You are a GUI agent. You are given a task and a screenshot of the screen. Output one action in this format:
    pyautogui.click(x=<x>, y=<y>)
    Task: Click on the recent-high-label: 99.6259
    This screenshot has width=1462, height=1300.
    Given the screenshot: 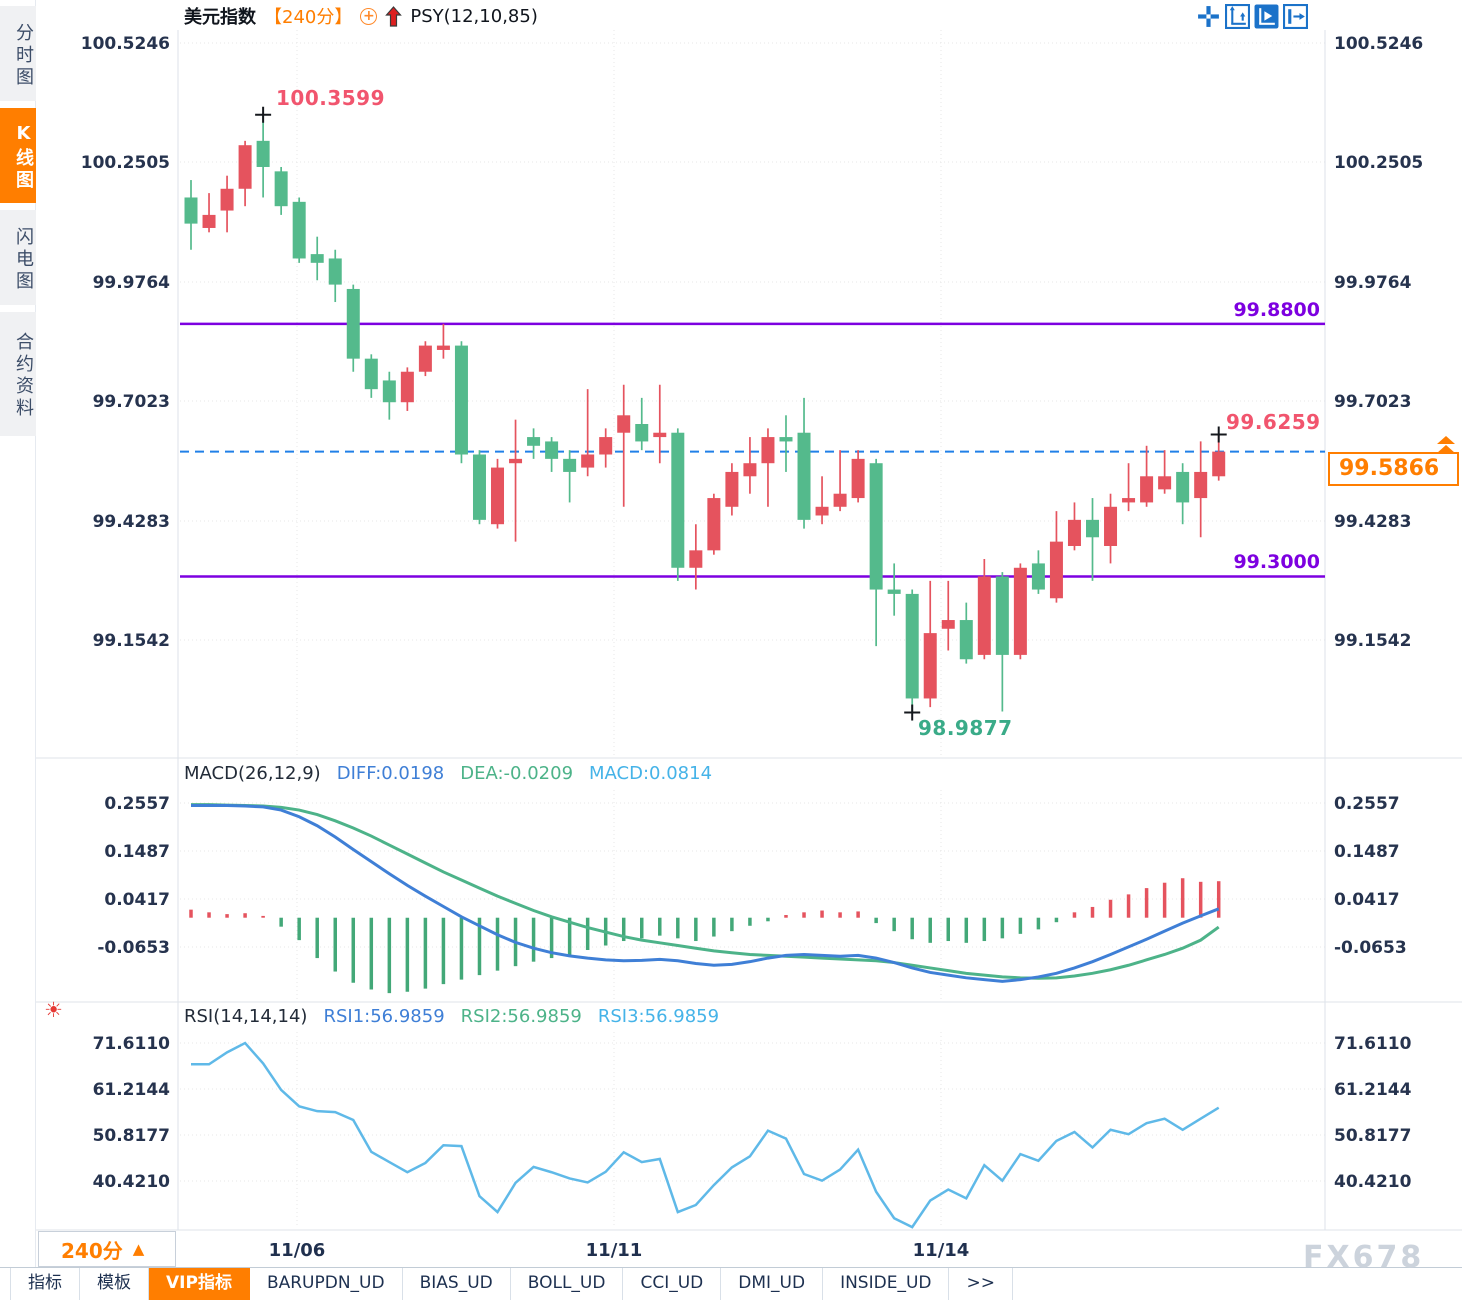 What is the action you would take?
    pyautogui.click(x=1273, y=422)
    